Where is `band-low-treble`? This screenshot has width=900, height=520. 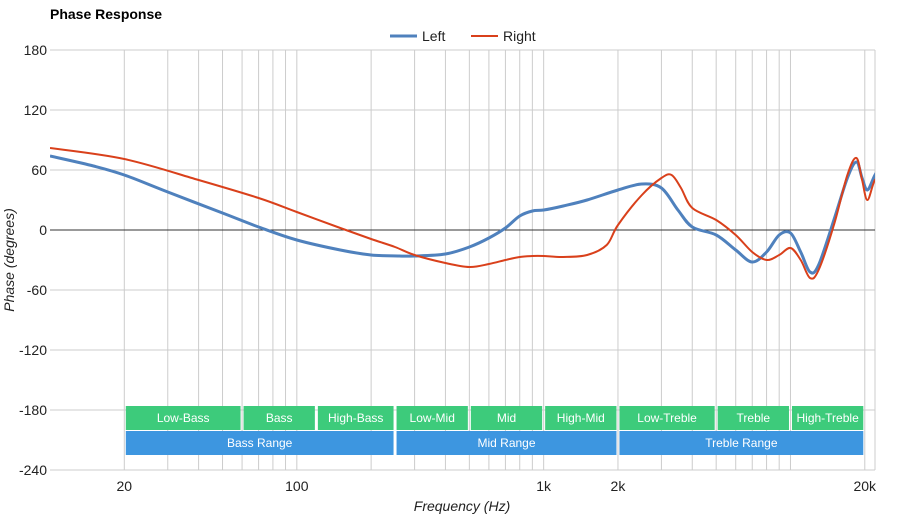
band-low-treble is located at coordinates (667, 418).